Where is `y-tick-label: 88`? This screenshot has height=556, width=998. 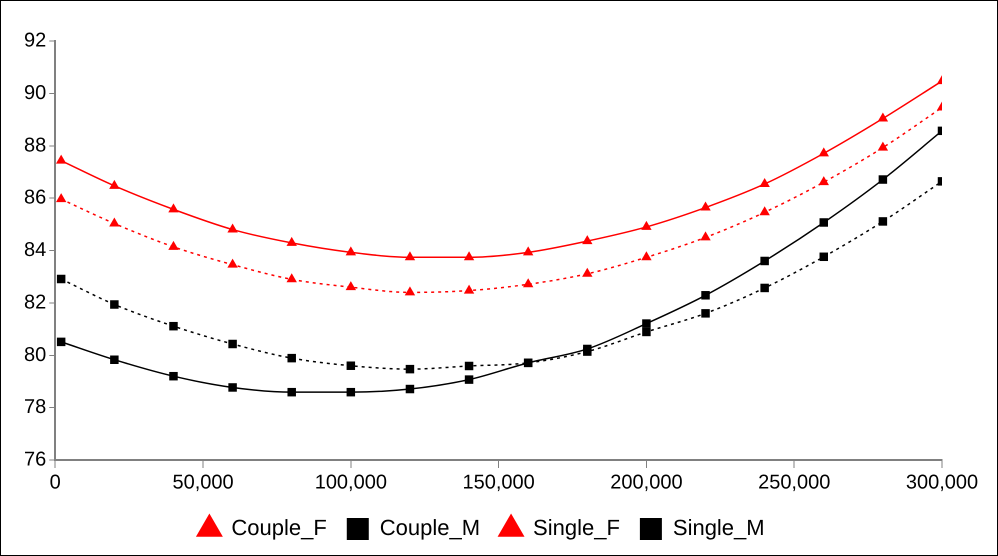
y-tick-label: 88 is located at coordinates (35, 145).